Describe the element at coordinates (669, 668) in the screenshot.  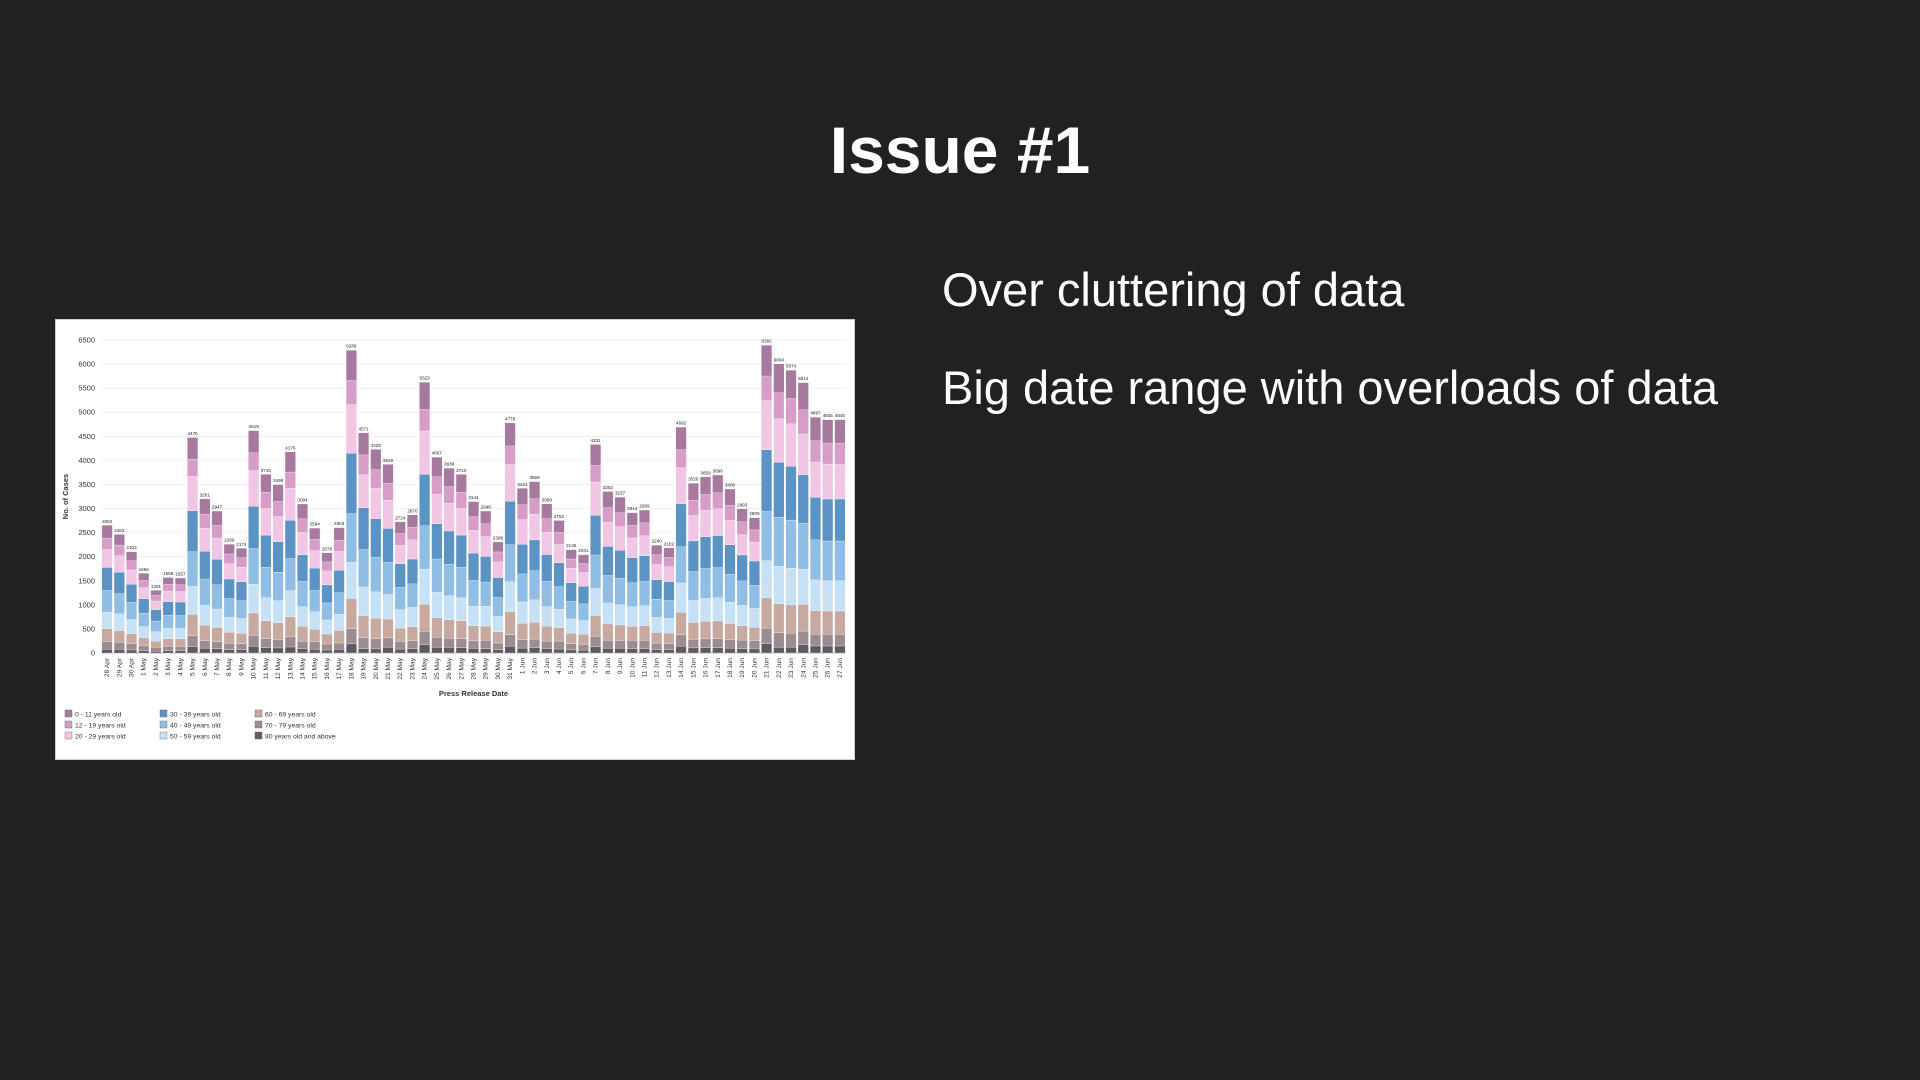
I see `x-tick-label: 13 Jun` at that location.